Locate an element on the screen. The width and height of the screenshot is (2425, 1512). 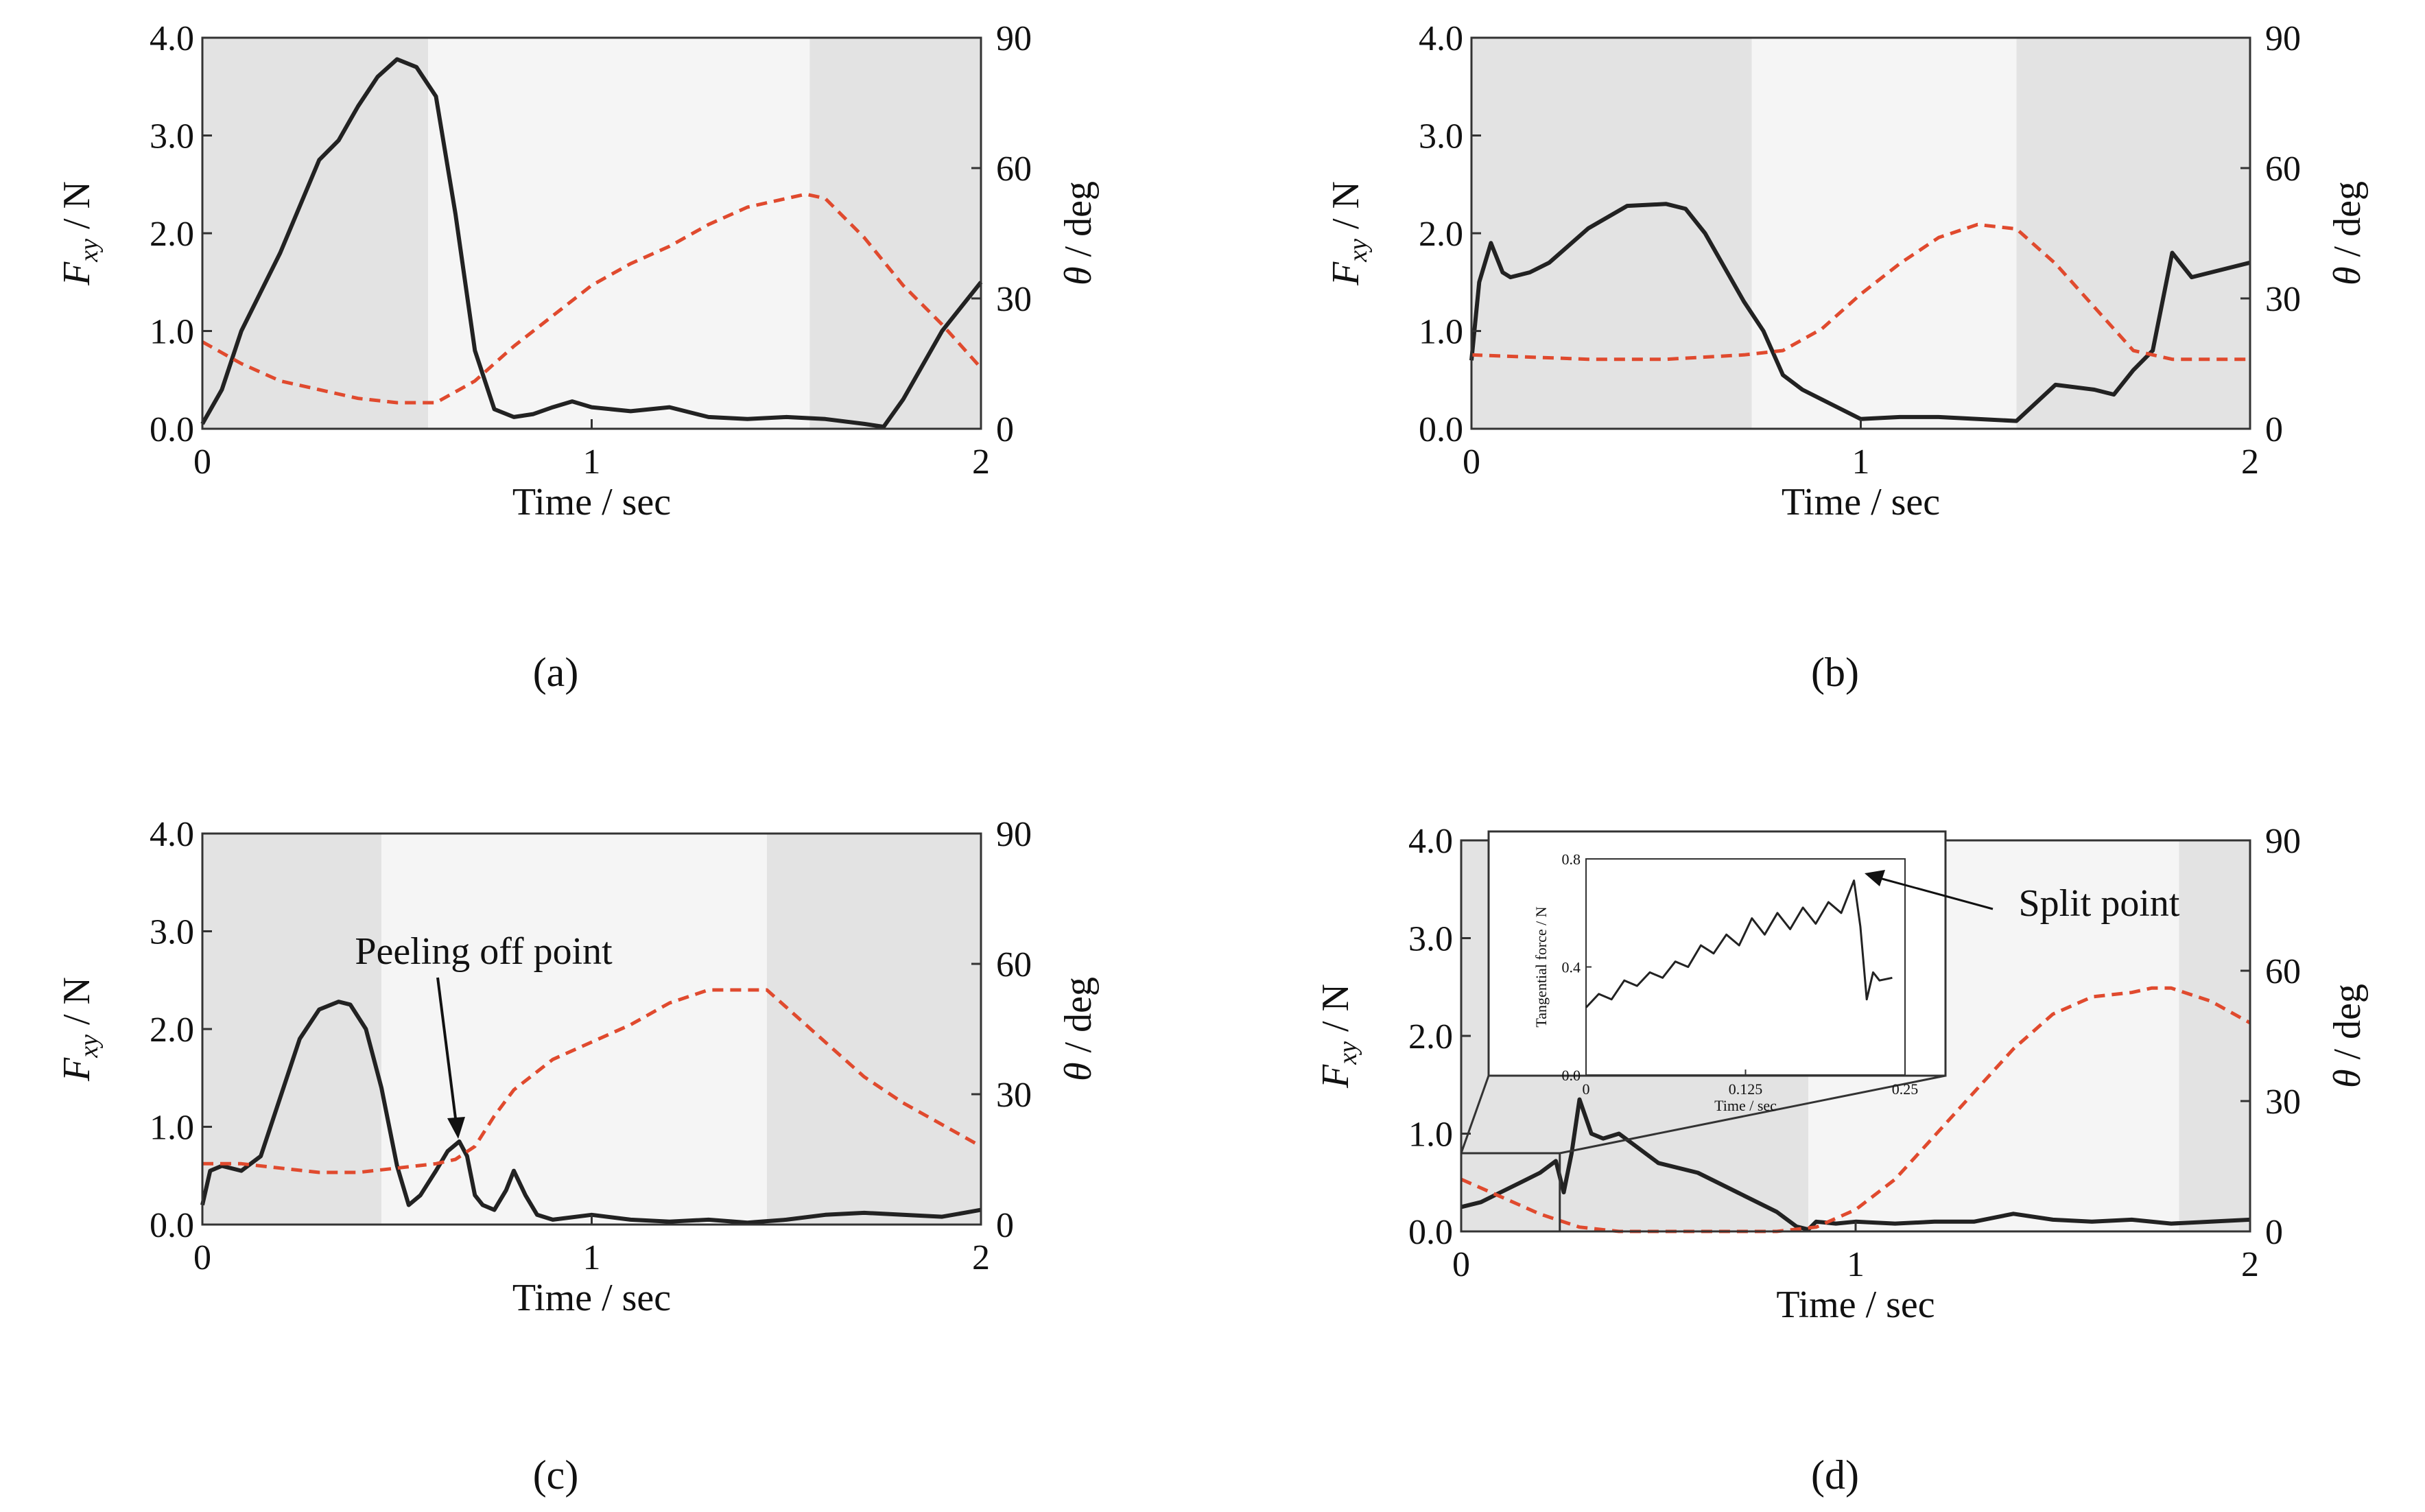
inset-force-line is located at coordinates (1739, 943).